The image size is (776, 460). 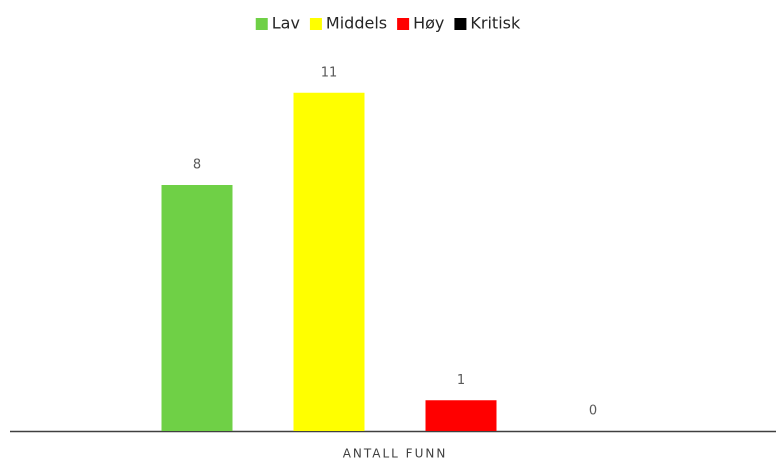 What do you see at coordinates (356, 23) in the screenshot?
I see `legend-label: Middels` at bounding box center [356, 23].